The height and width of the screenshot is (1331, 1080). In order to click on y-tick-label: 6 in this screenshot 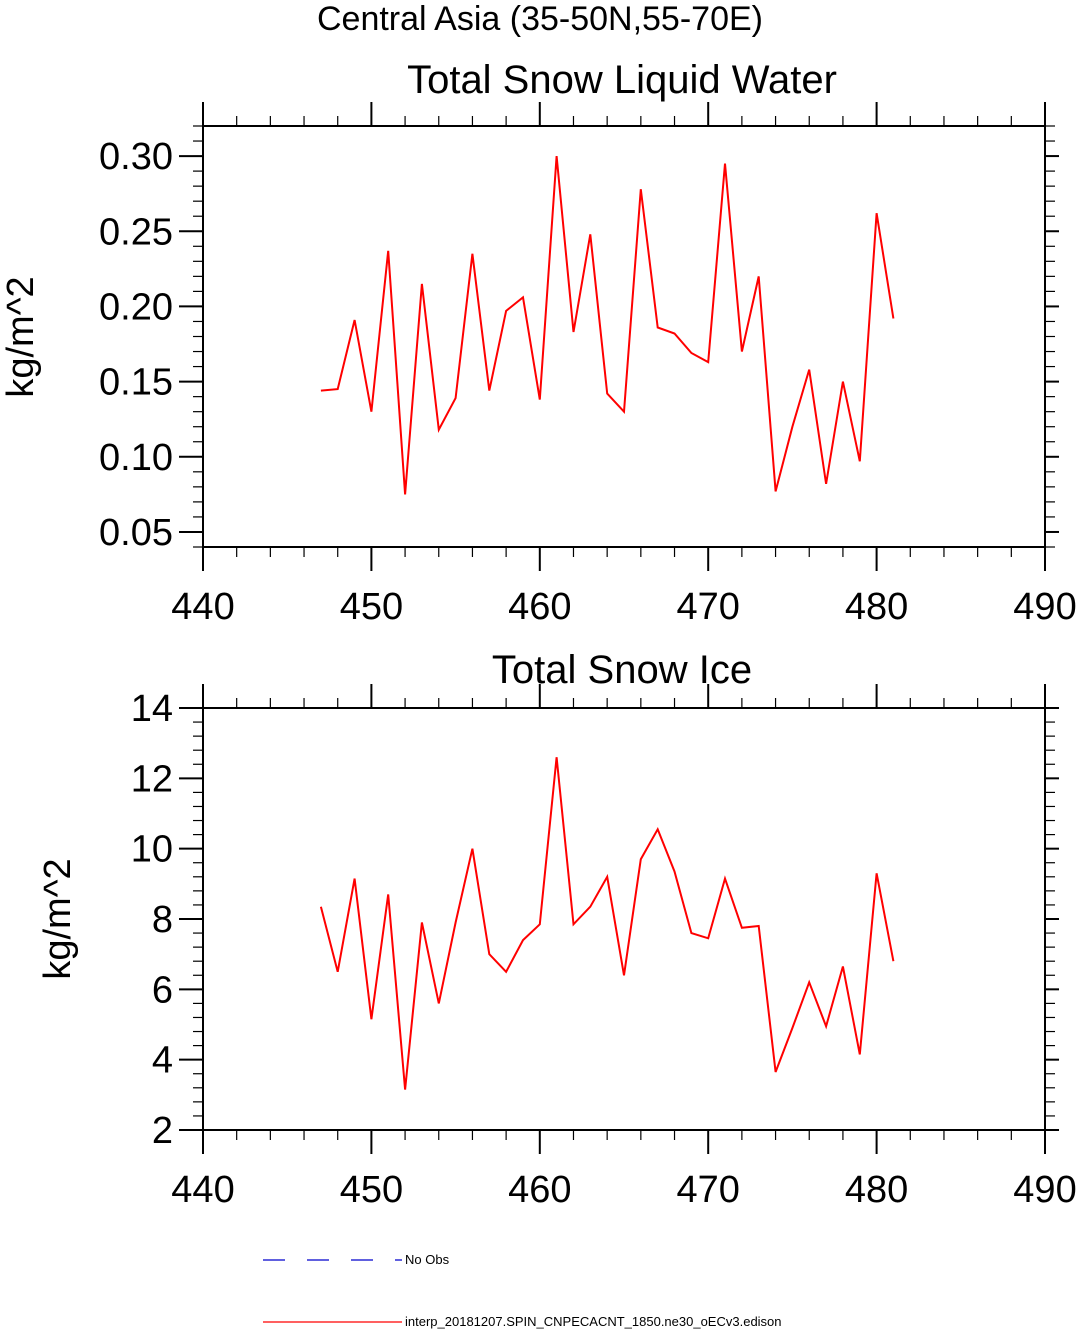, I will do `click(162, 990)`.